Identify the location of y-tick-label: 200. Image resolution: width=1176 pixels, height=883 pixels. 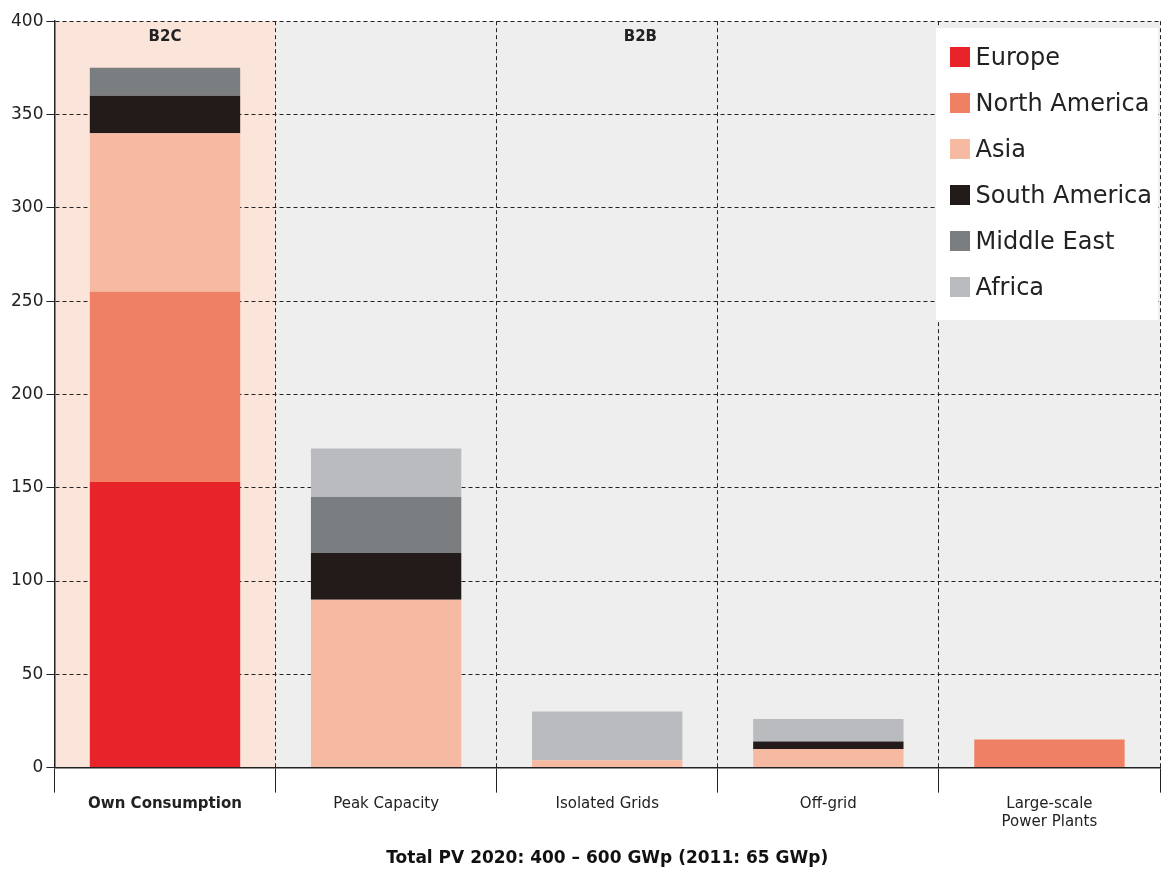
(27, 392).